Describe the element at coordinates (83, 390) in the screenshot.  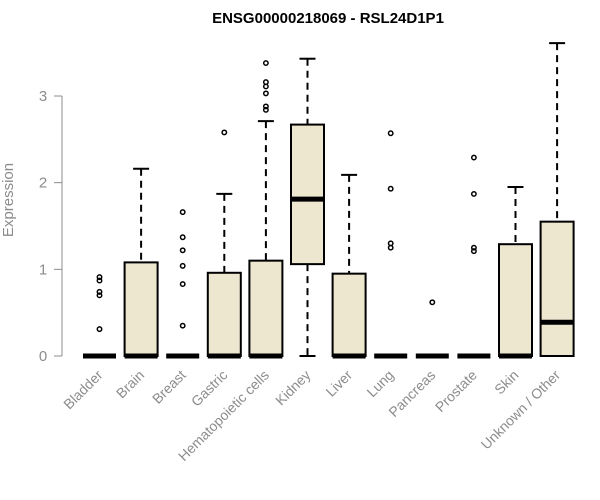
I see `x-tick-label: Bladder` at that location.